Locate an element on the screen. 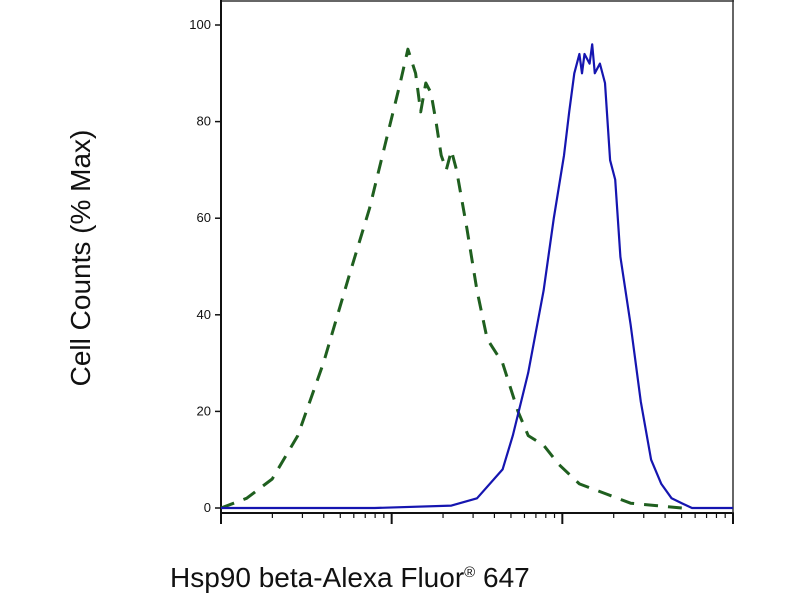 The image size is (800, 600). x-axis-title-main: Hsp90 beta-Alexa Fluor is located at coordinates (317, 577).